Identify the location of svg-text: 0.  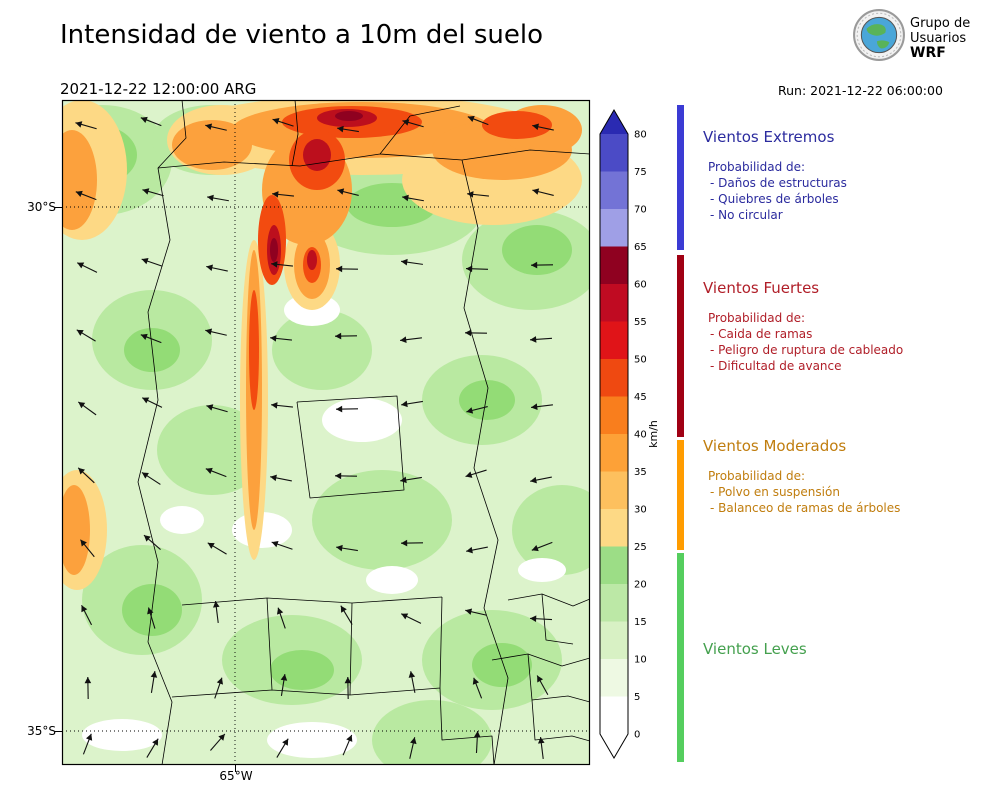
(637, 735).